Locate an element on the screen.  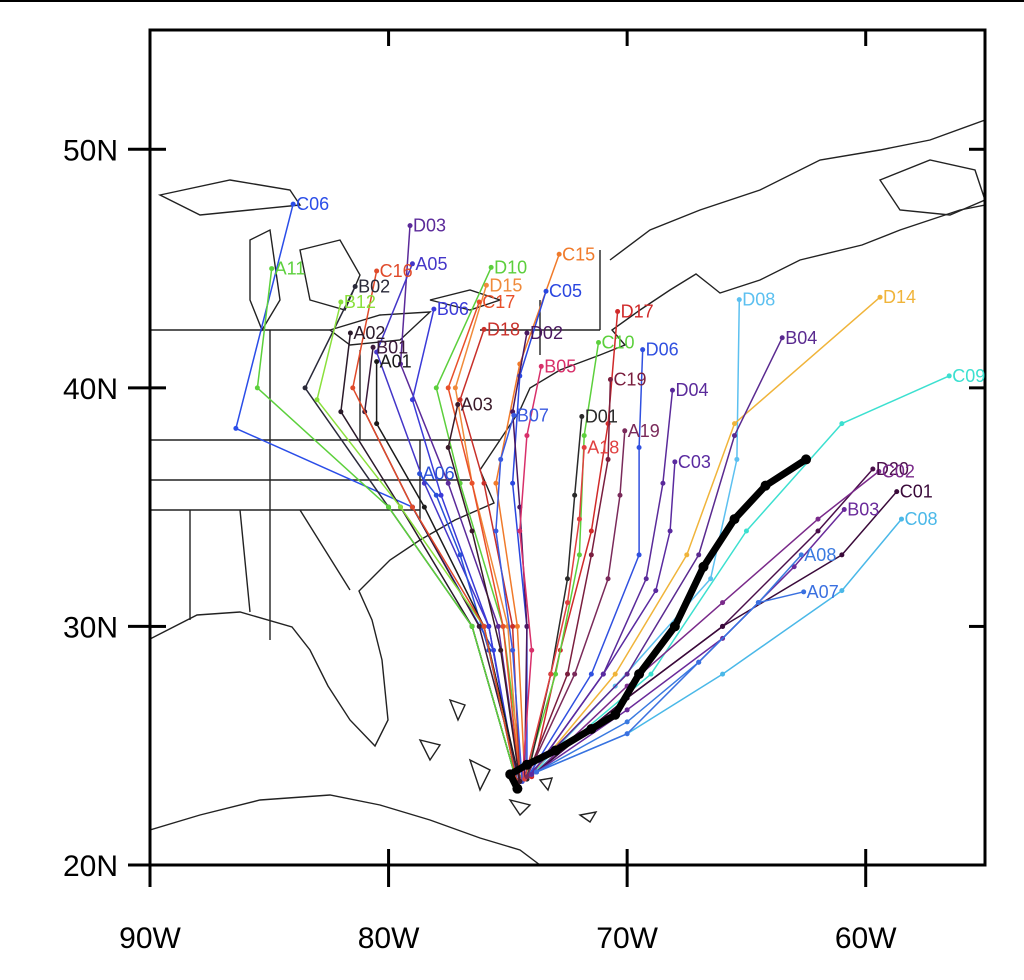
track-label: A08 is located at coordinates (820, 555).